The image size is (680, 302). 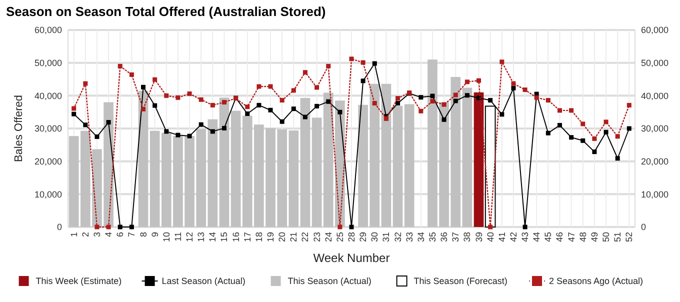 What do you see at coordinates (432, 237) in the screenshot?
I see `x-tick-label: 35` at bounding box center [432, 237].